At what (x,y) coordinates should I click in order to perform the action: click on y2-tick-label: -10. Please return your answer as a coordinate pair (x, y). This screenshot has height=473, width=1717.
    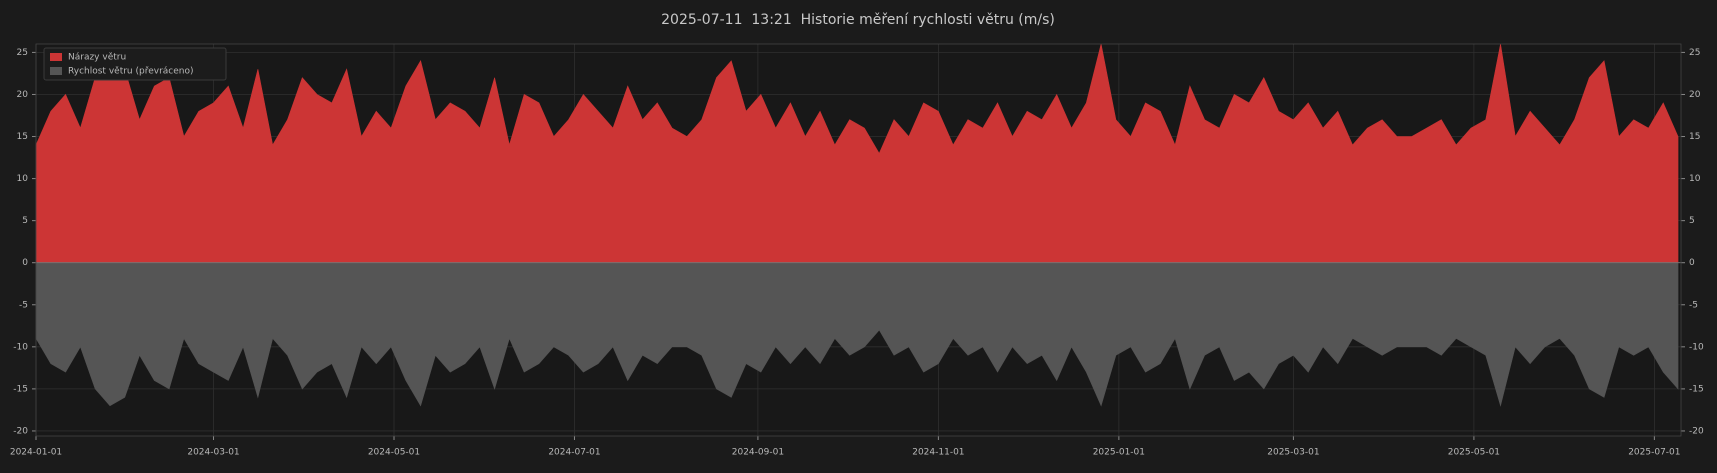
    Looking at the image, I should click on (1696, 347).